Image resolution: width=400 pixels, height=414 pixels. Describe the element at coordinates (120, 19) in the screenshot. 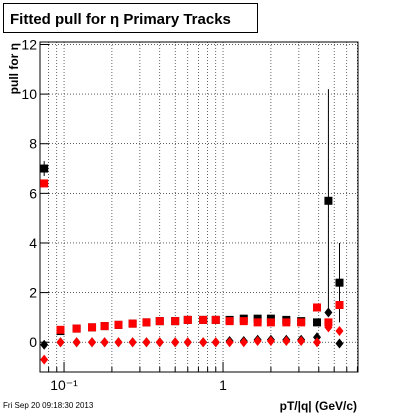

I see `chart-title: Fitted pull for η Primary Tracks` at that location.